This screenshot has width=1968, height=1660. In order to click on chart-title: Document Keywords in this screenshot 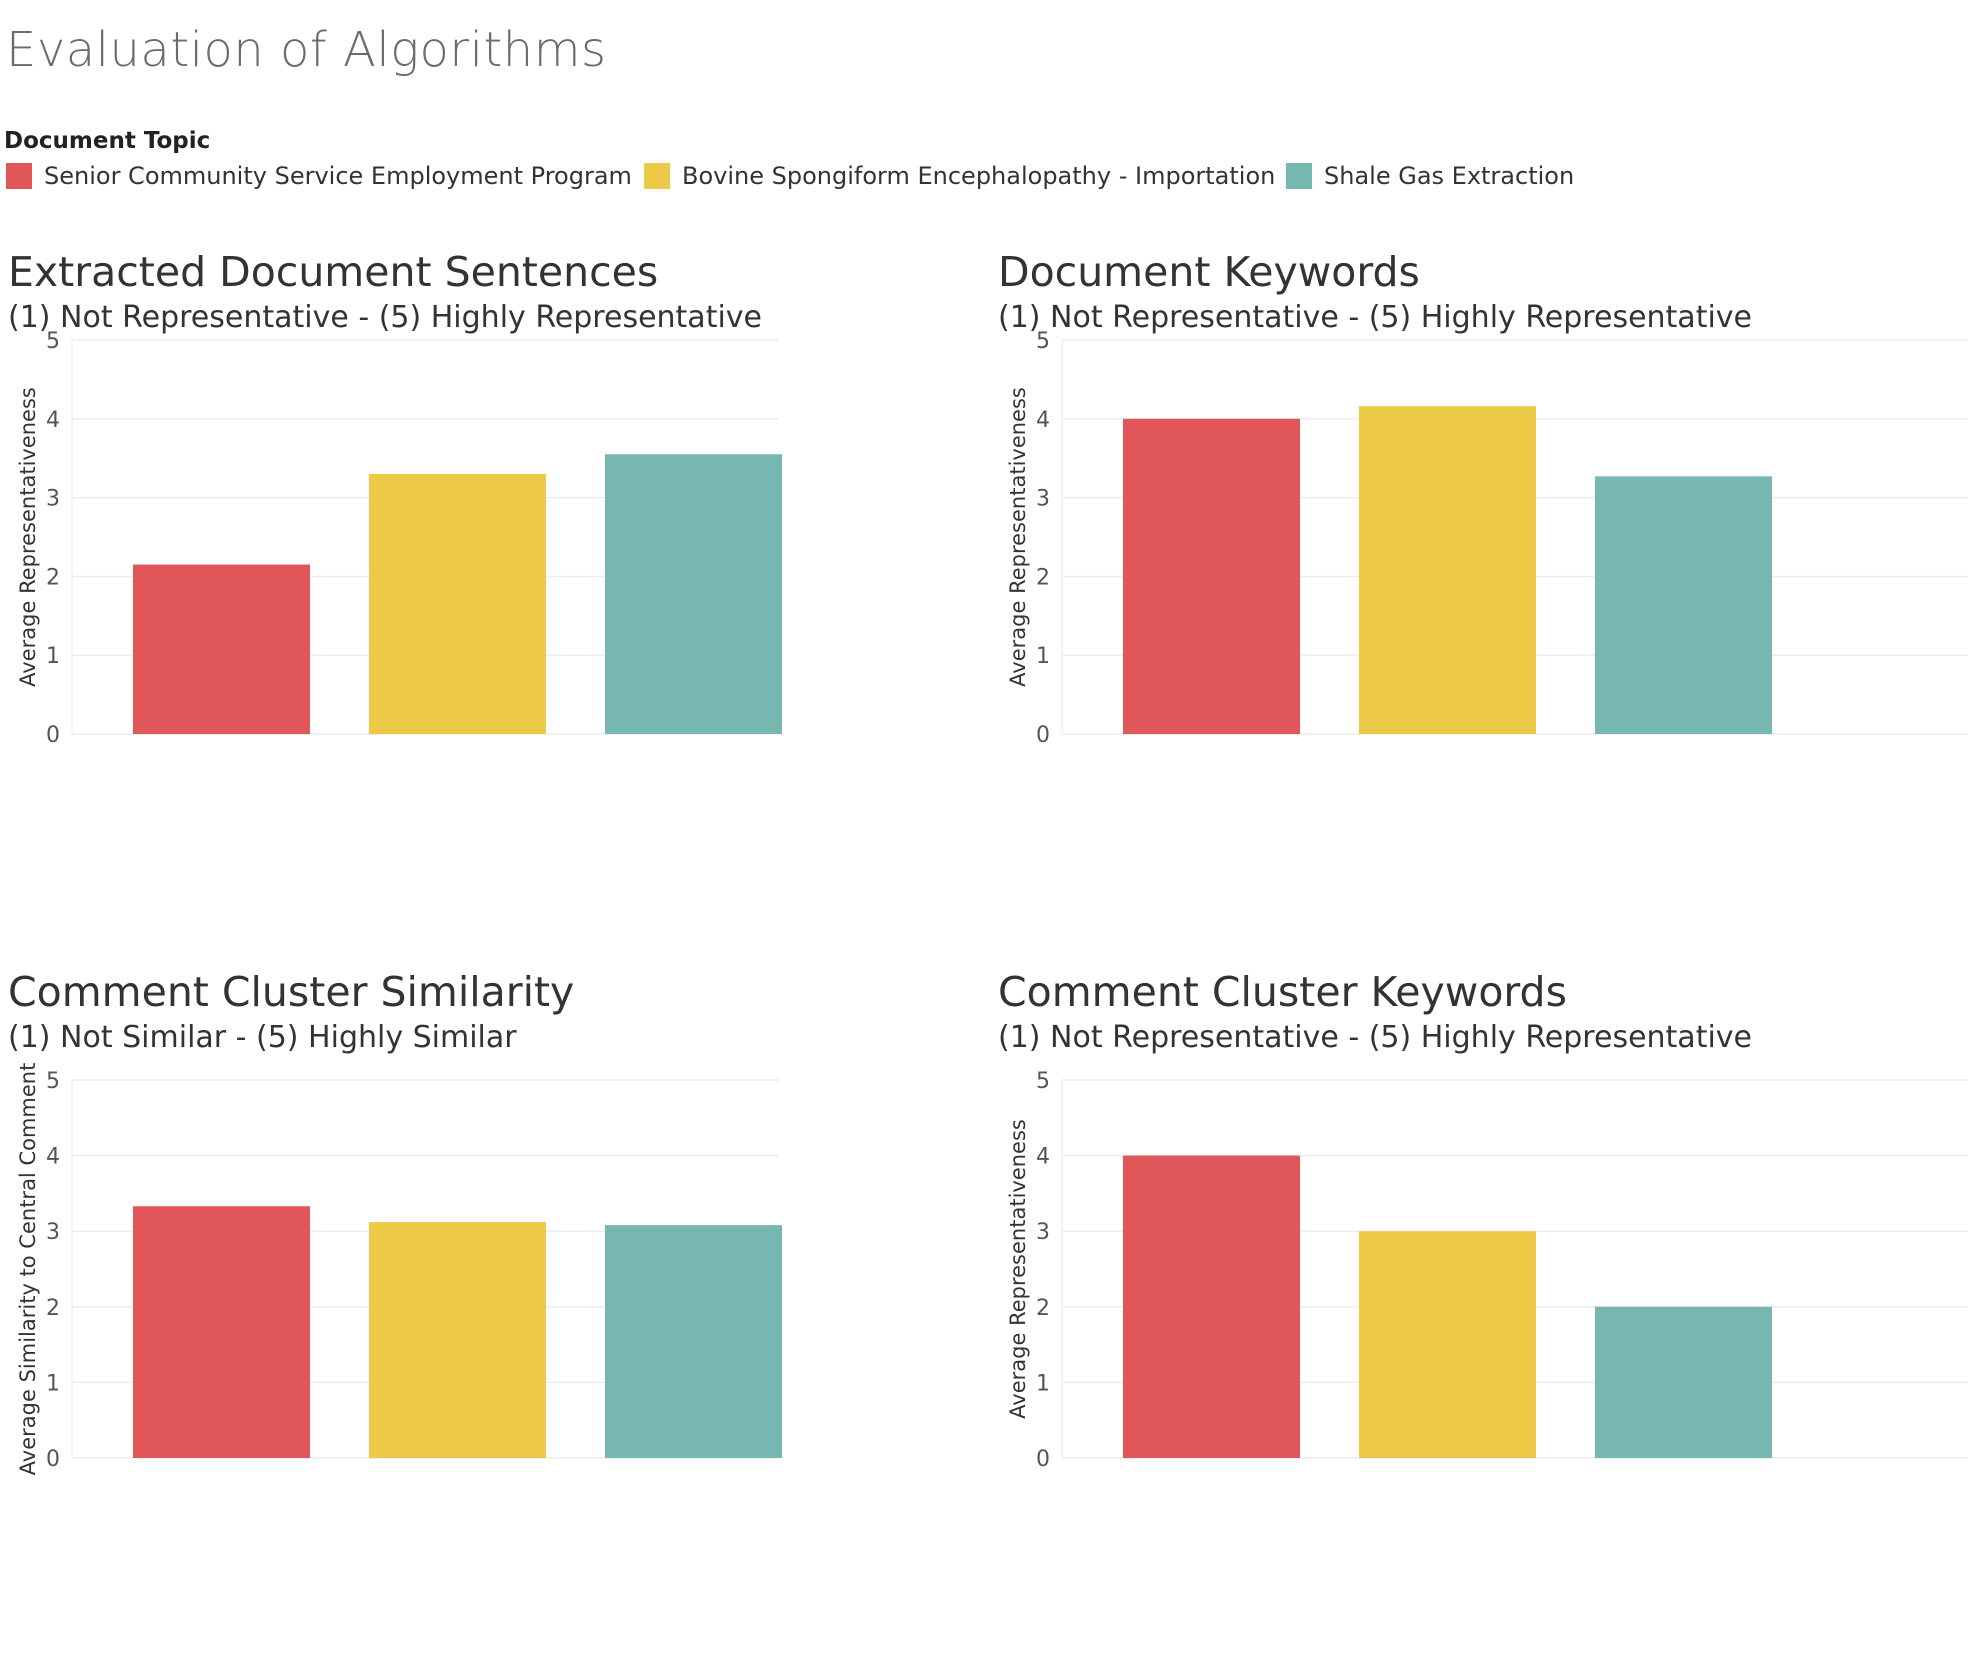, I will do `click(1209, 272)`.